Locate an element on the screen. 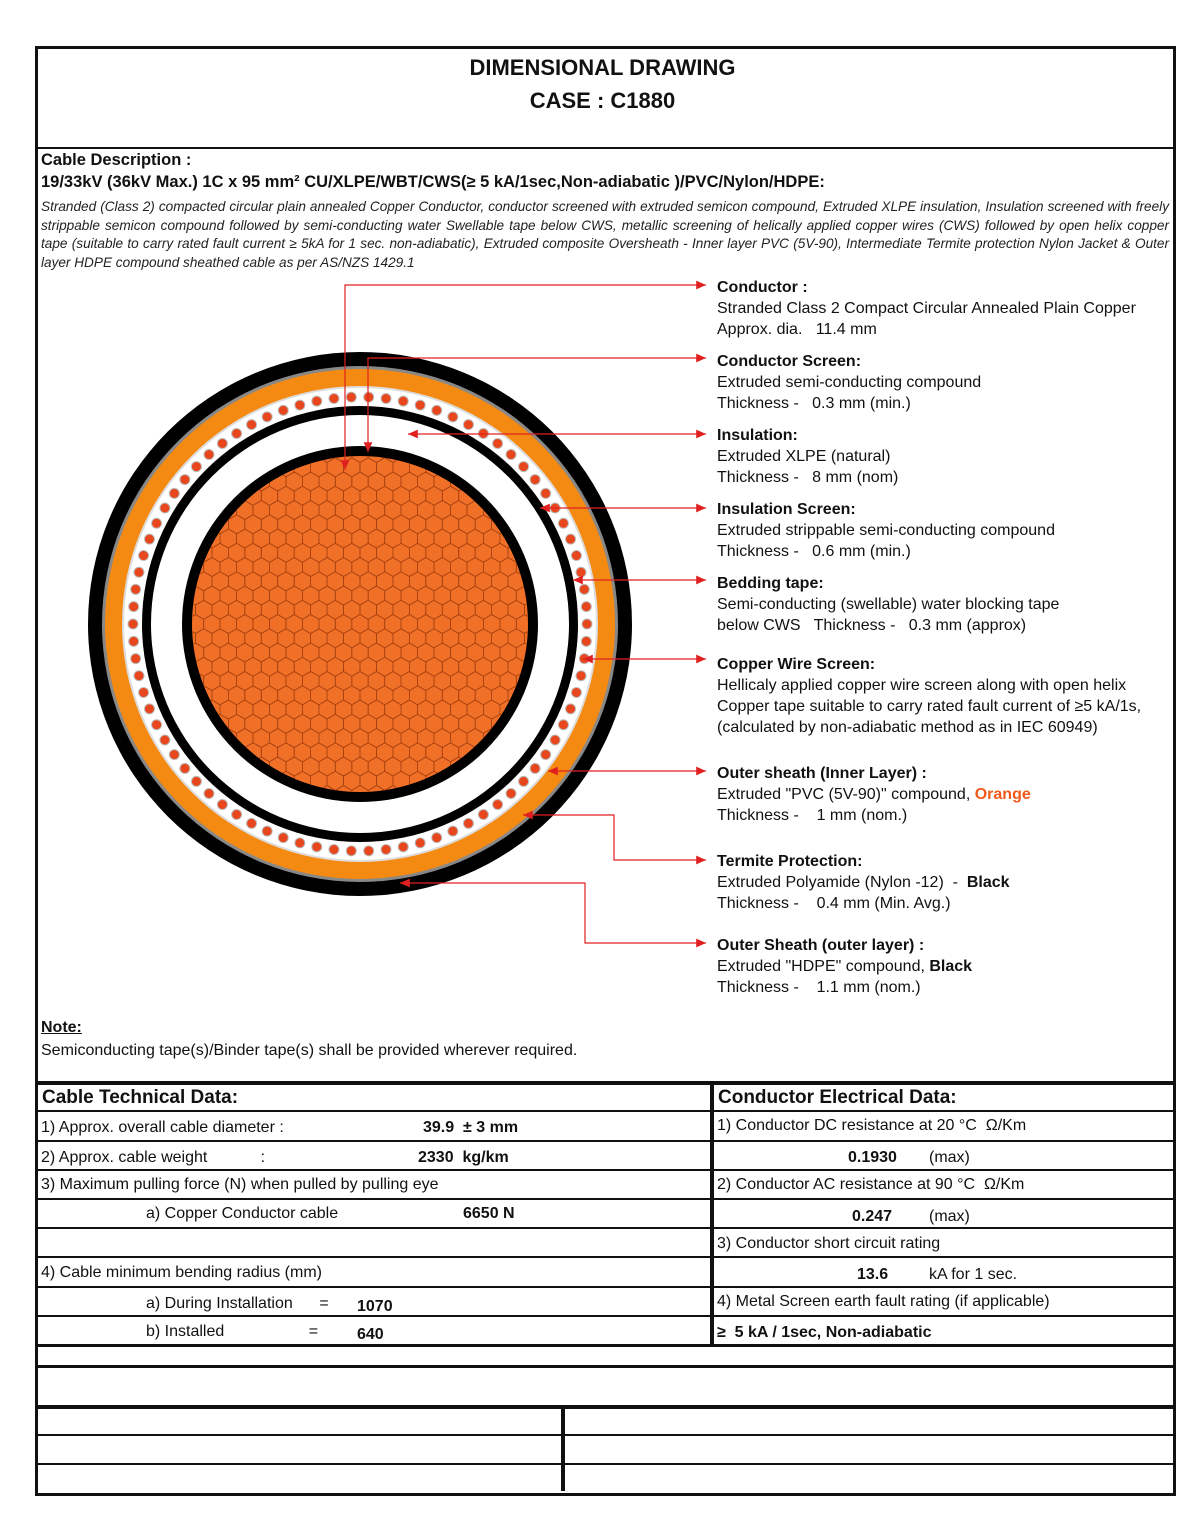  document-title: DIMENSIONAL DRAWING is located at coordinates (602, 67).